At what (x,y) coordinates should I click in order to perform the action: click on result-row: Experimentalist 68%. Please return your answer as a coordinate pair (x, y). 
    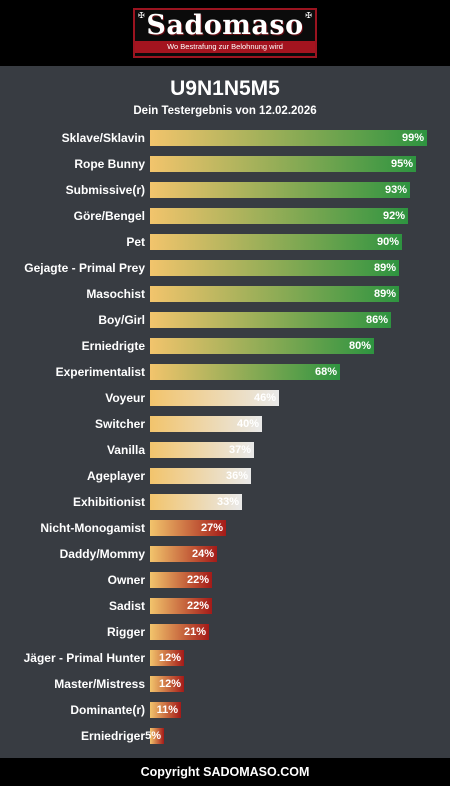
    Looking at the image, I should click on (225, 372).